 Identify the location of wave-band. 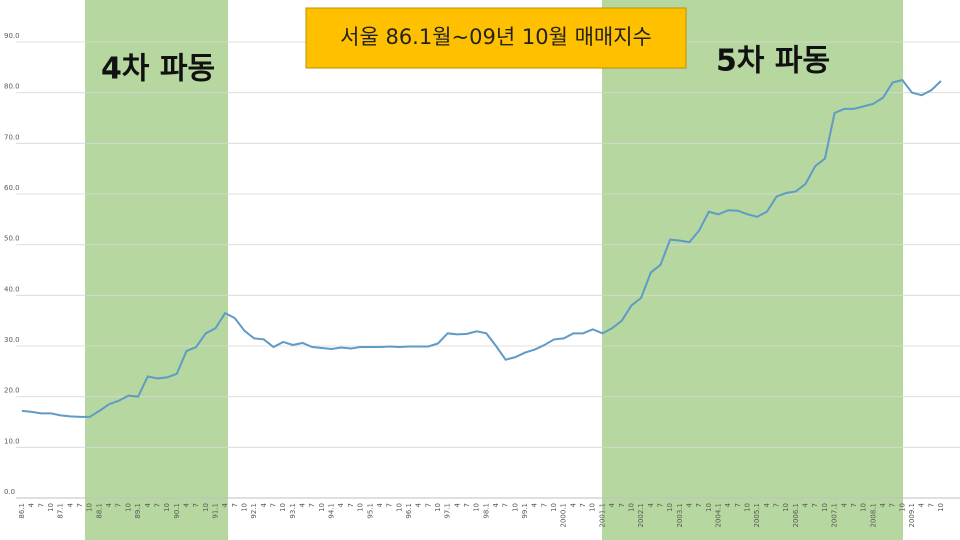
(156, 270).